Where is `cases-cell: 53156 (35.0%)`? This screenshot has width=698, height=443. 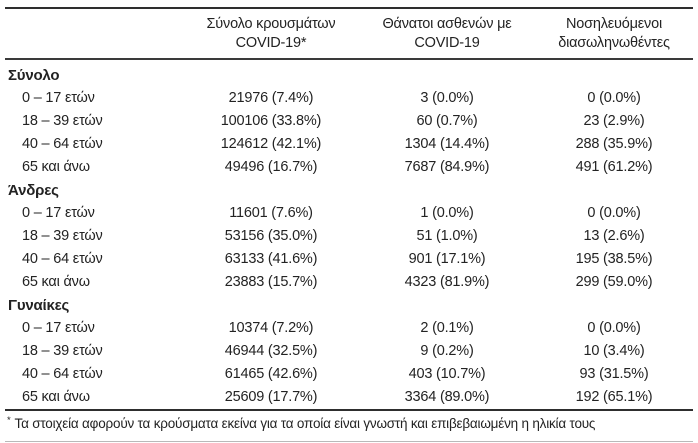
cases-cell: 53156 (35.0%) is located at coordinates (271, 236).